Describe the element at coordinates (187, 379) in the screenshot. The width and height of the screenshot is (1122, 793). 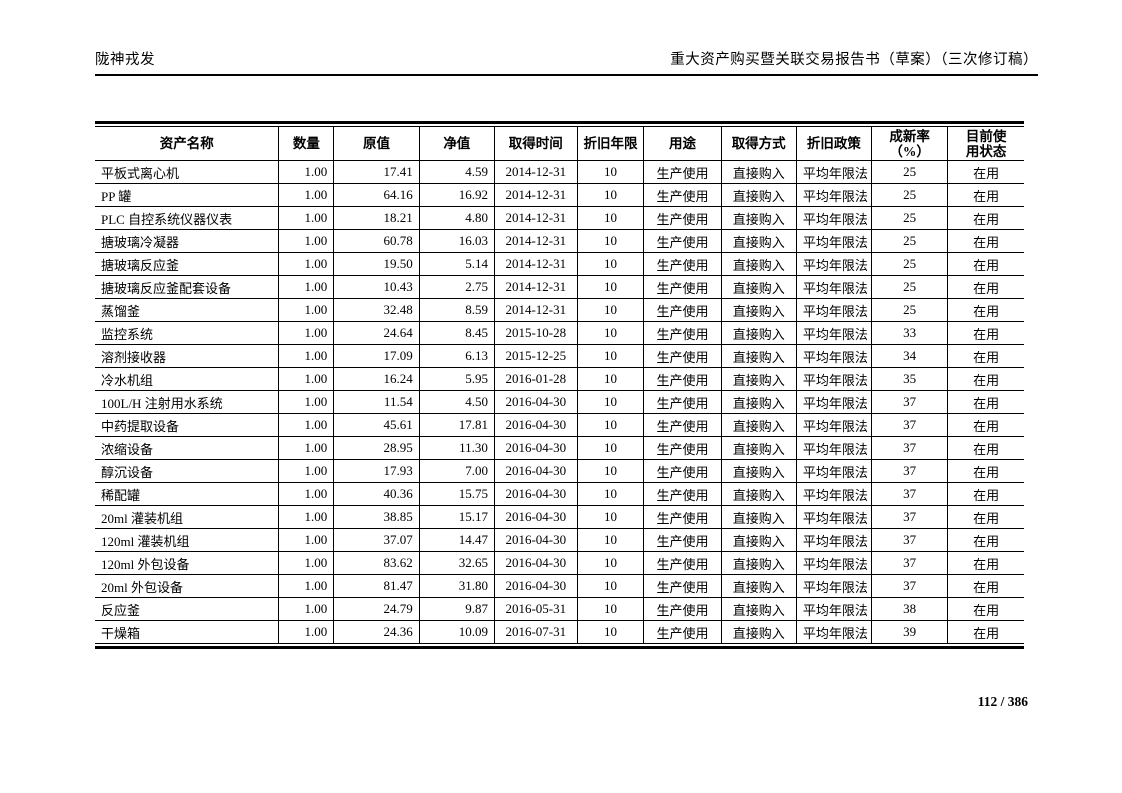
I see `table-cell: 冷水机组` at that location.